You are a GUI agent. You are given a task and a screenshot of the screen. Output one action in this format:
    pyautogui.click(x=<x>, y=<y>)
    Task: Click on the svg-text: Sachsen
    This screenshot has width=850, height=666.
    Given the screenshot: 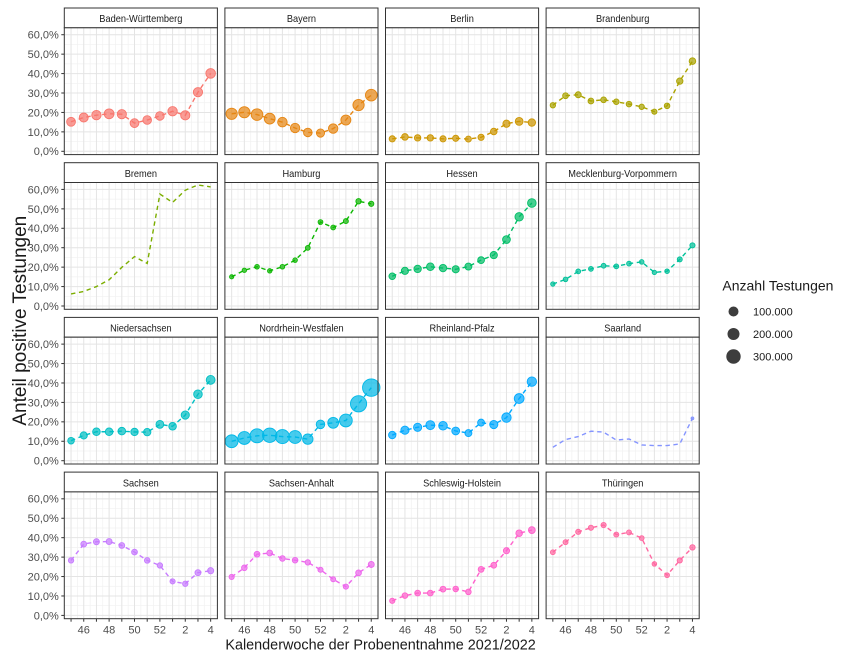 What is the action you would take?
    pyautogui.click(x=141, y=483)
    